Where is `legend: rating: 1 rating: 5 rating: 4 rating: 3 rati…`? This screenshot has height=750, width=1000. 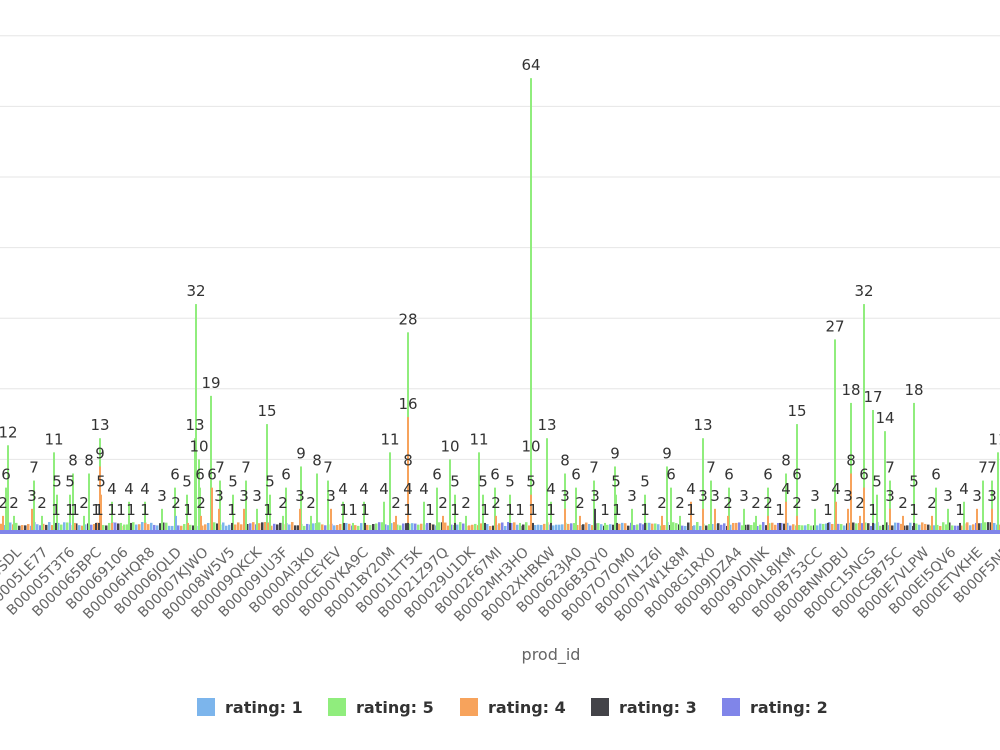
legend: rating: 1 rating: 5 rating: 4 rating: 3 rati… is located at coordinates (512, 707).